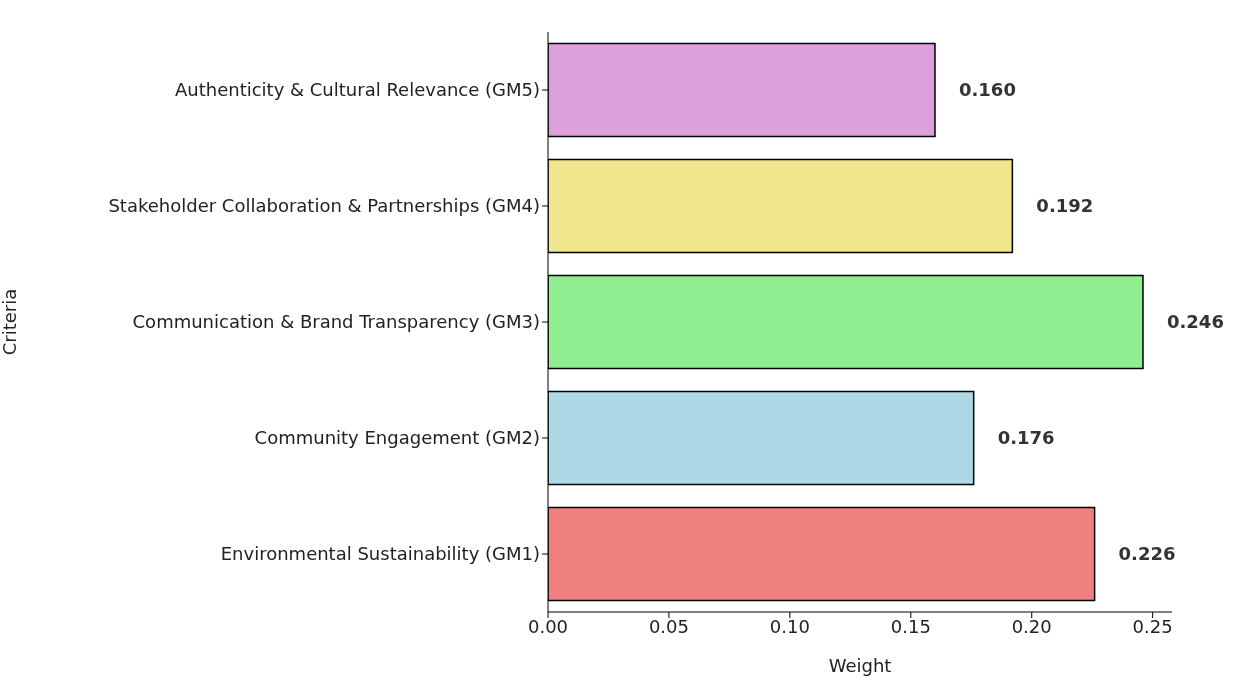 This screenshot has width=1236, height=683. What do you see at coordinates (1031, 626) in the screenshot?
I see `x-tick-label: 0.20` at bounding box center [1031, 626].